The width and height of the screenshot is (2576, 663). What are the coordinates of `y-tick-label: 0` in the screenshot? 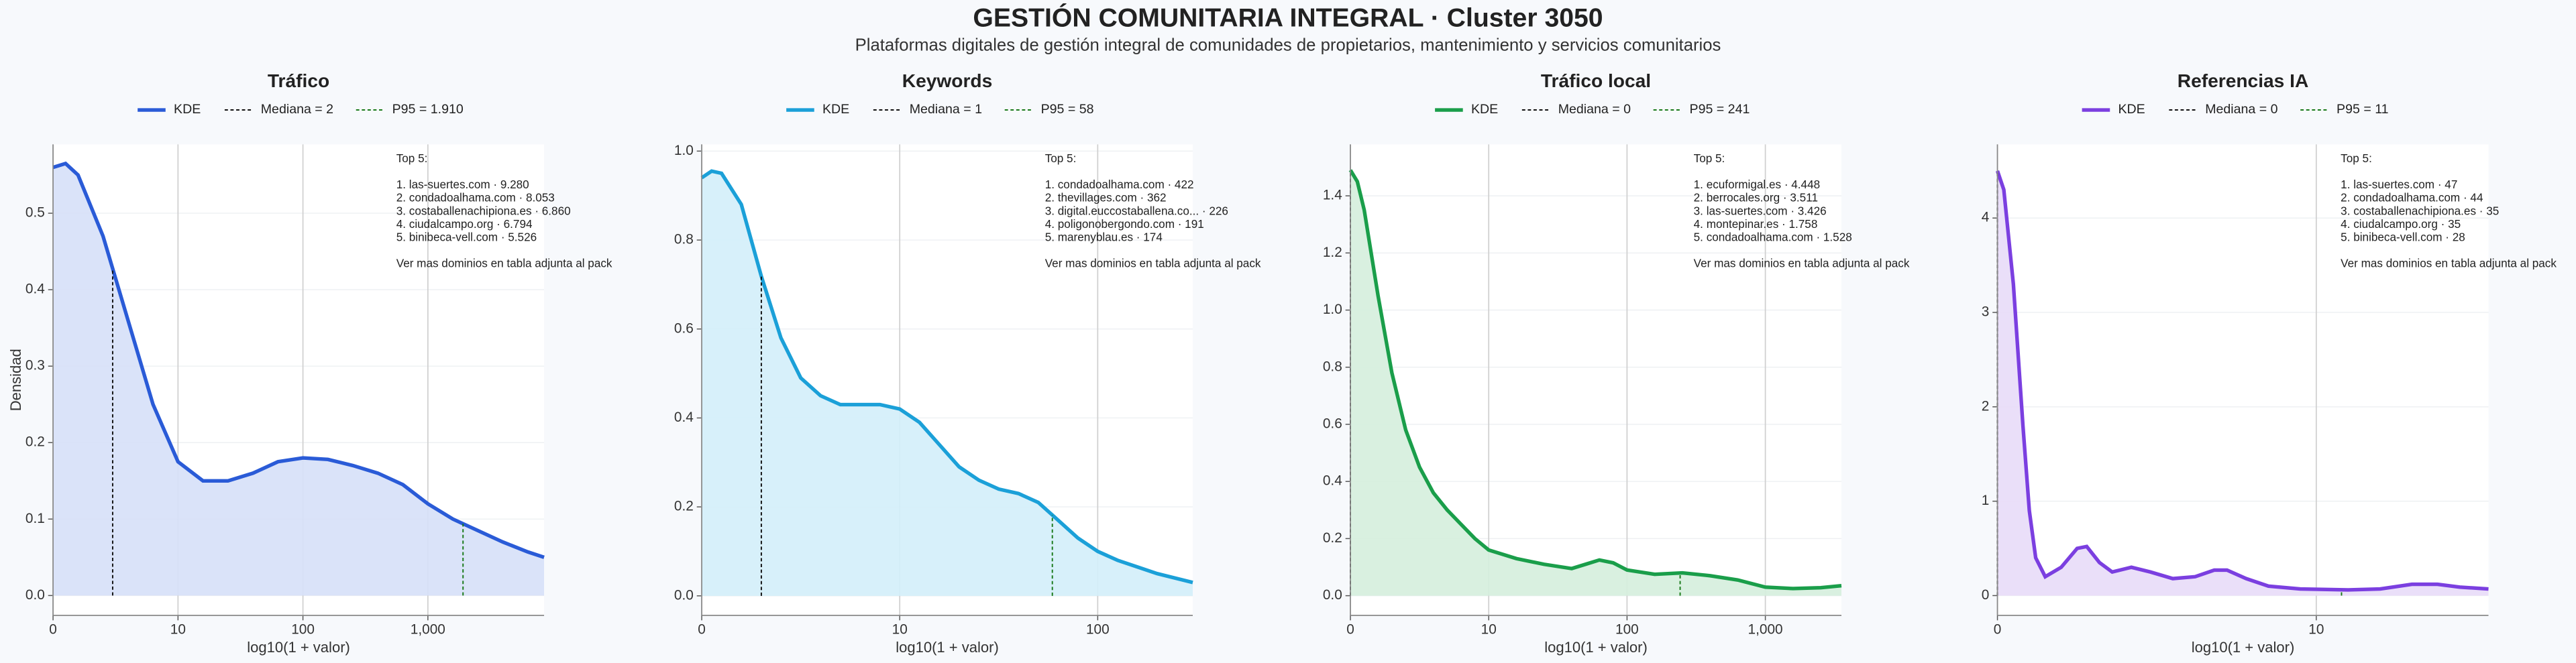 It's located at (1986, 595).